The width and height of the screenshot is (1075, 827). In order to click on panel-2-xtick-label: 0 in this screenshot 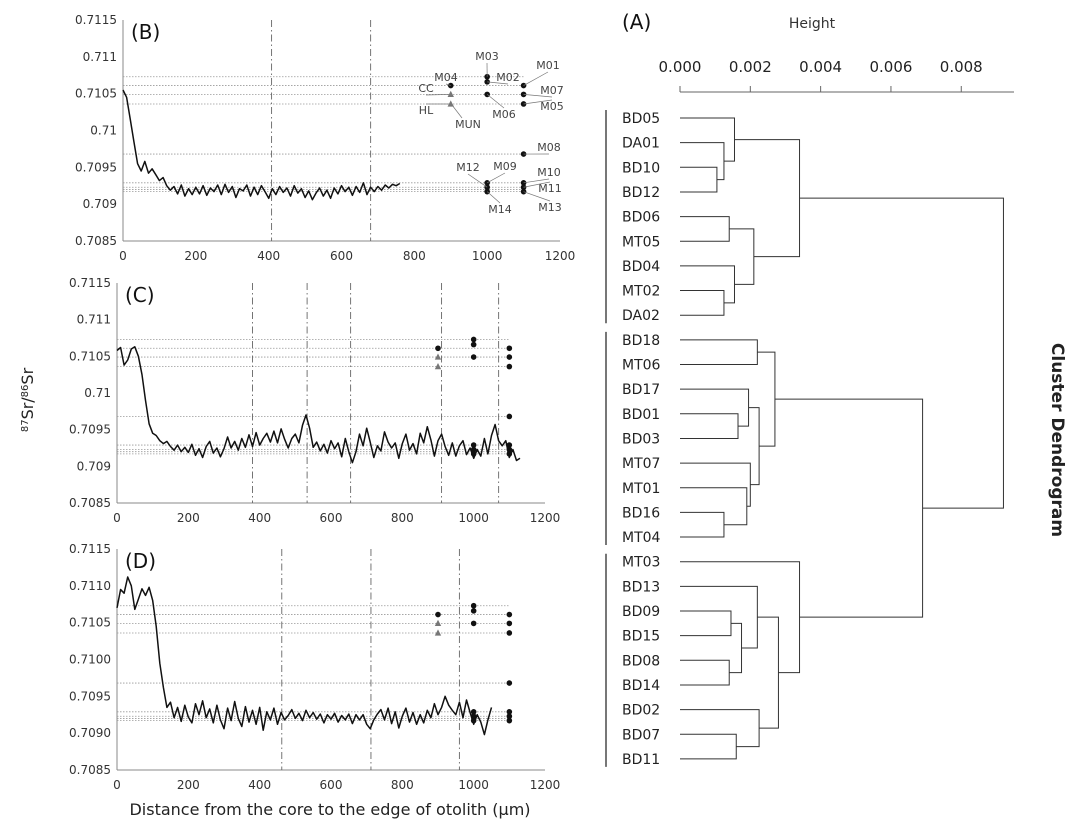, I will do `click(117, 518)`.